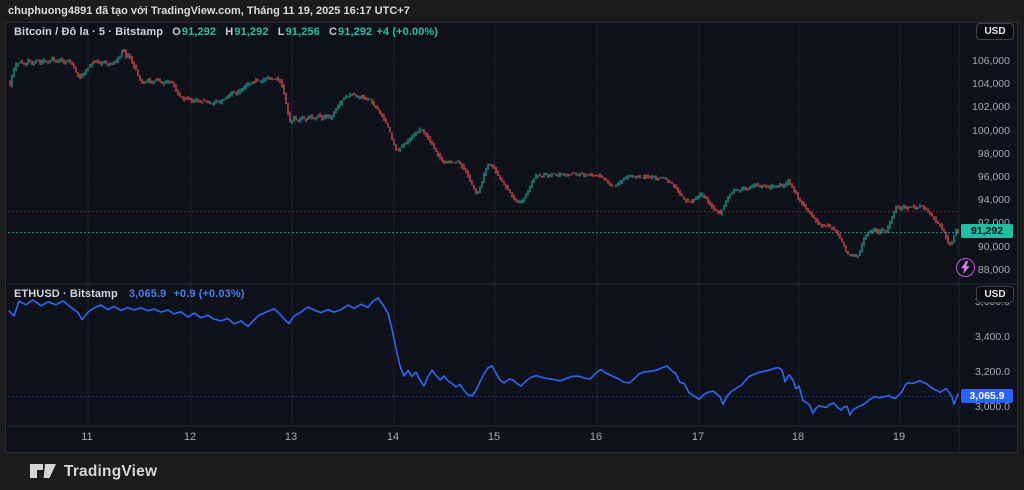 The height and width of the screenshot is (490, 1024). I want to click on eth-symbol-title: ETHUSD · Bitstamp, so click(66, 294).